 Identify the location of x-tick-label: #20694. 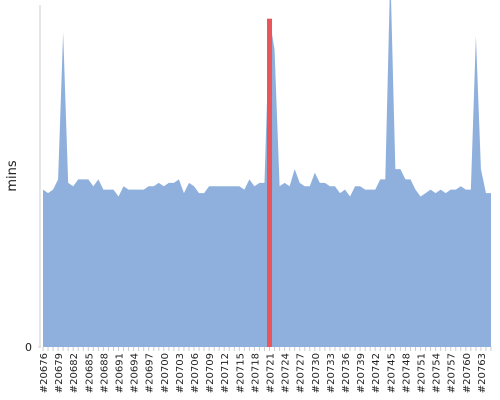
(135, 373).